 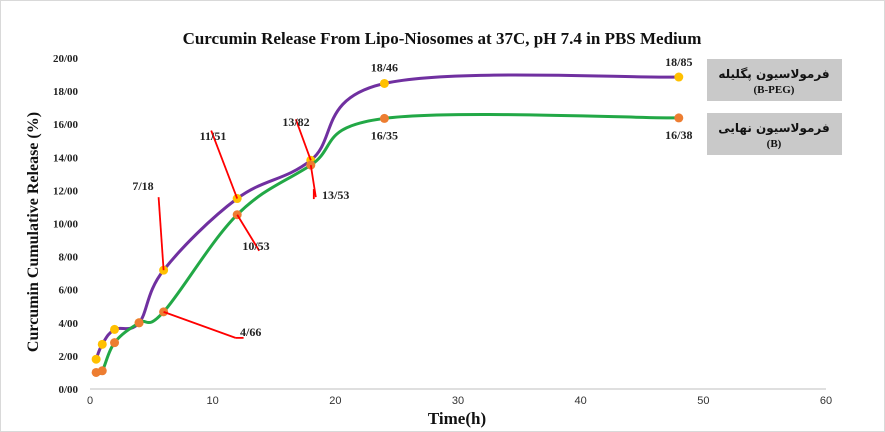 What do you see at coordinates (773, 74) in the screenshot?
I see `legend-label: فرمولاسیون پگلیله` at bounding box center [773, 74].